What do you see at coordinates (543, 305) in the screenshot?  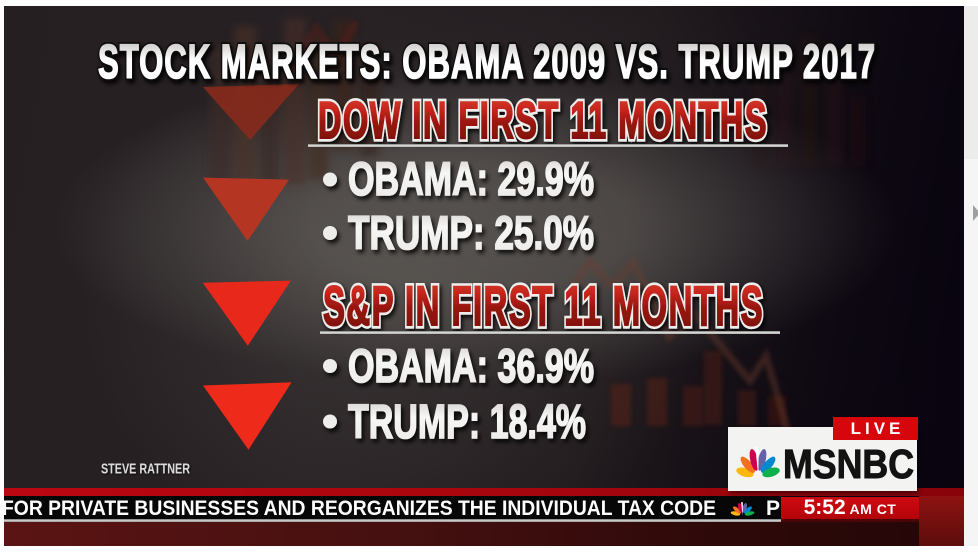 I see `svg-text: S&P IN FIRST 11 MONTHS` at bounding box center [543, 305].